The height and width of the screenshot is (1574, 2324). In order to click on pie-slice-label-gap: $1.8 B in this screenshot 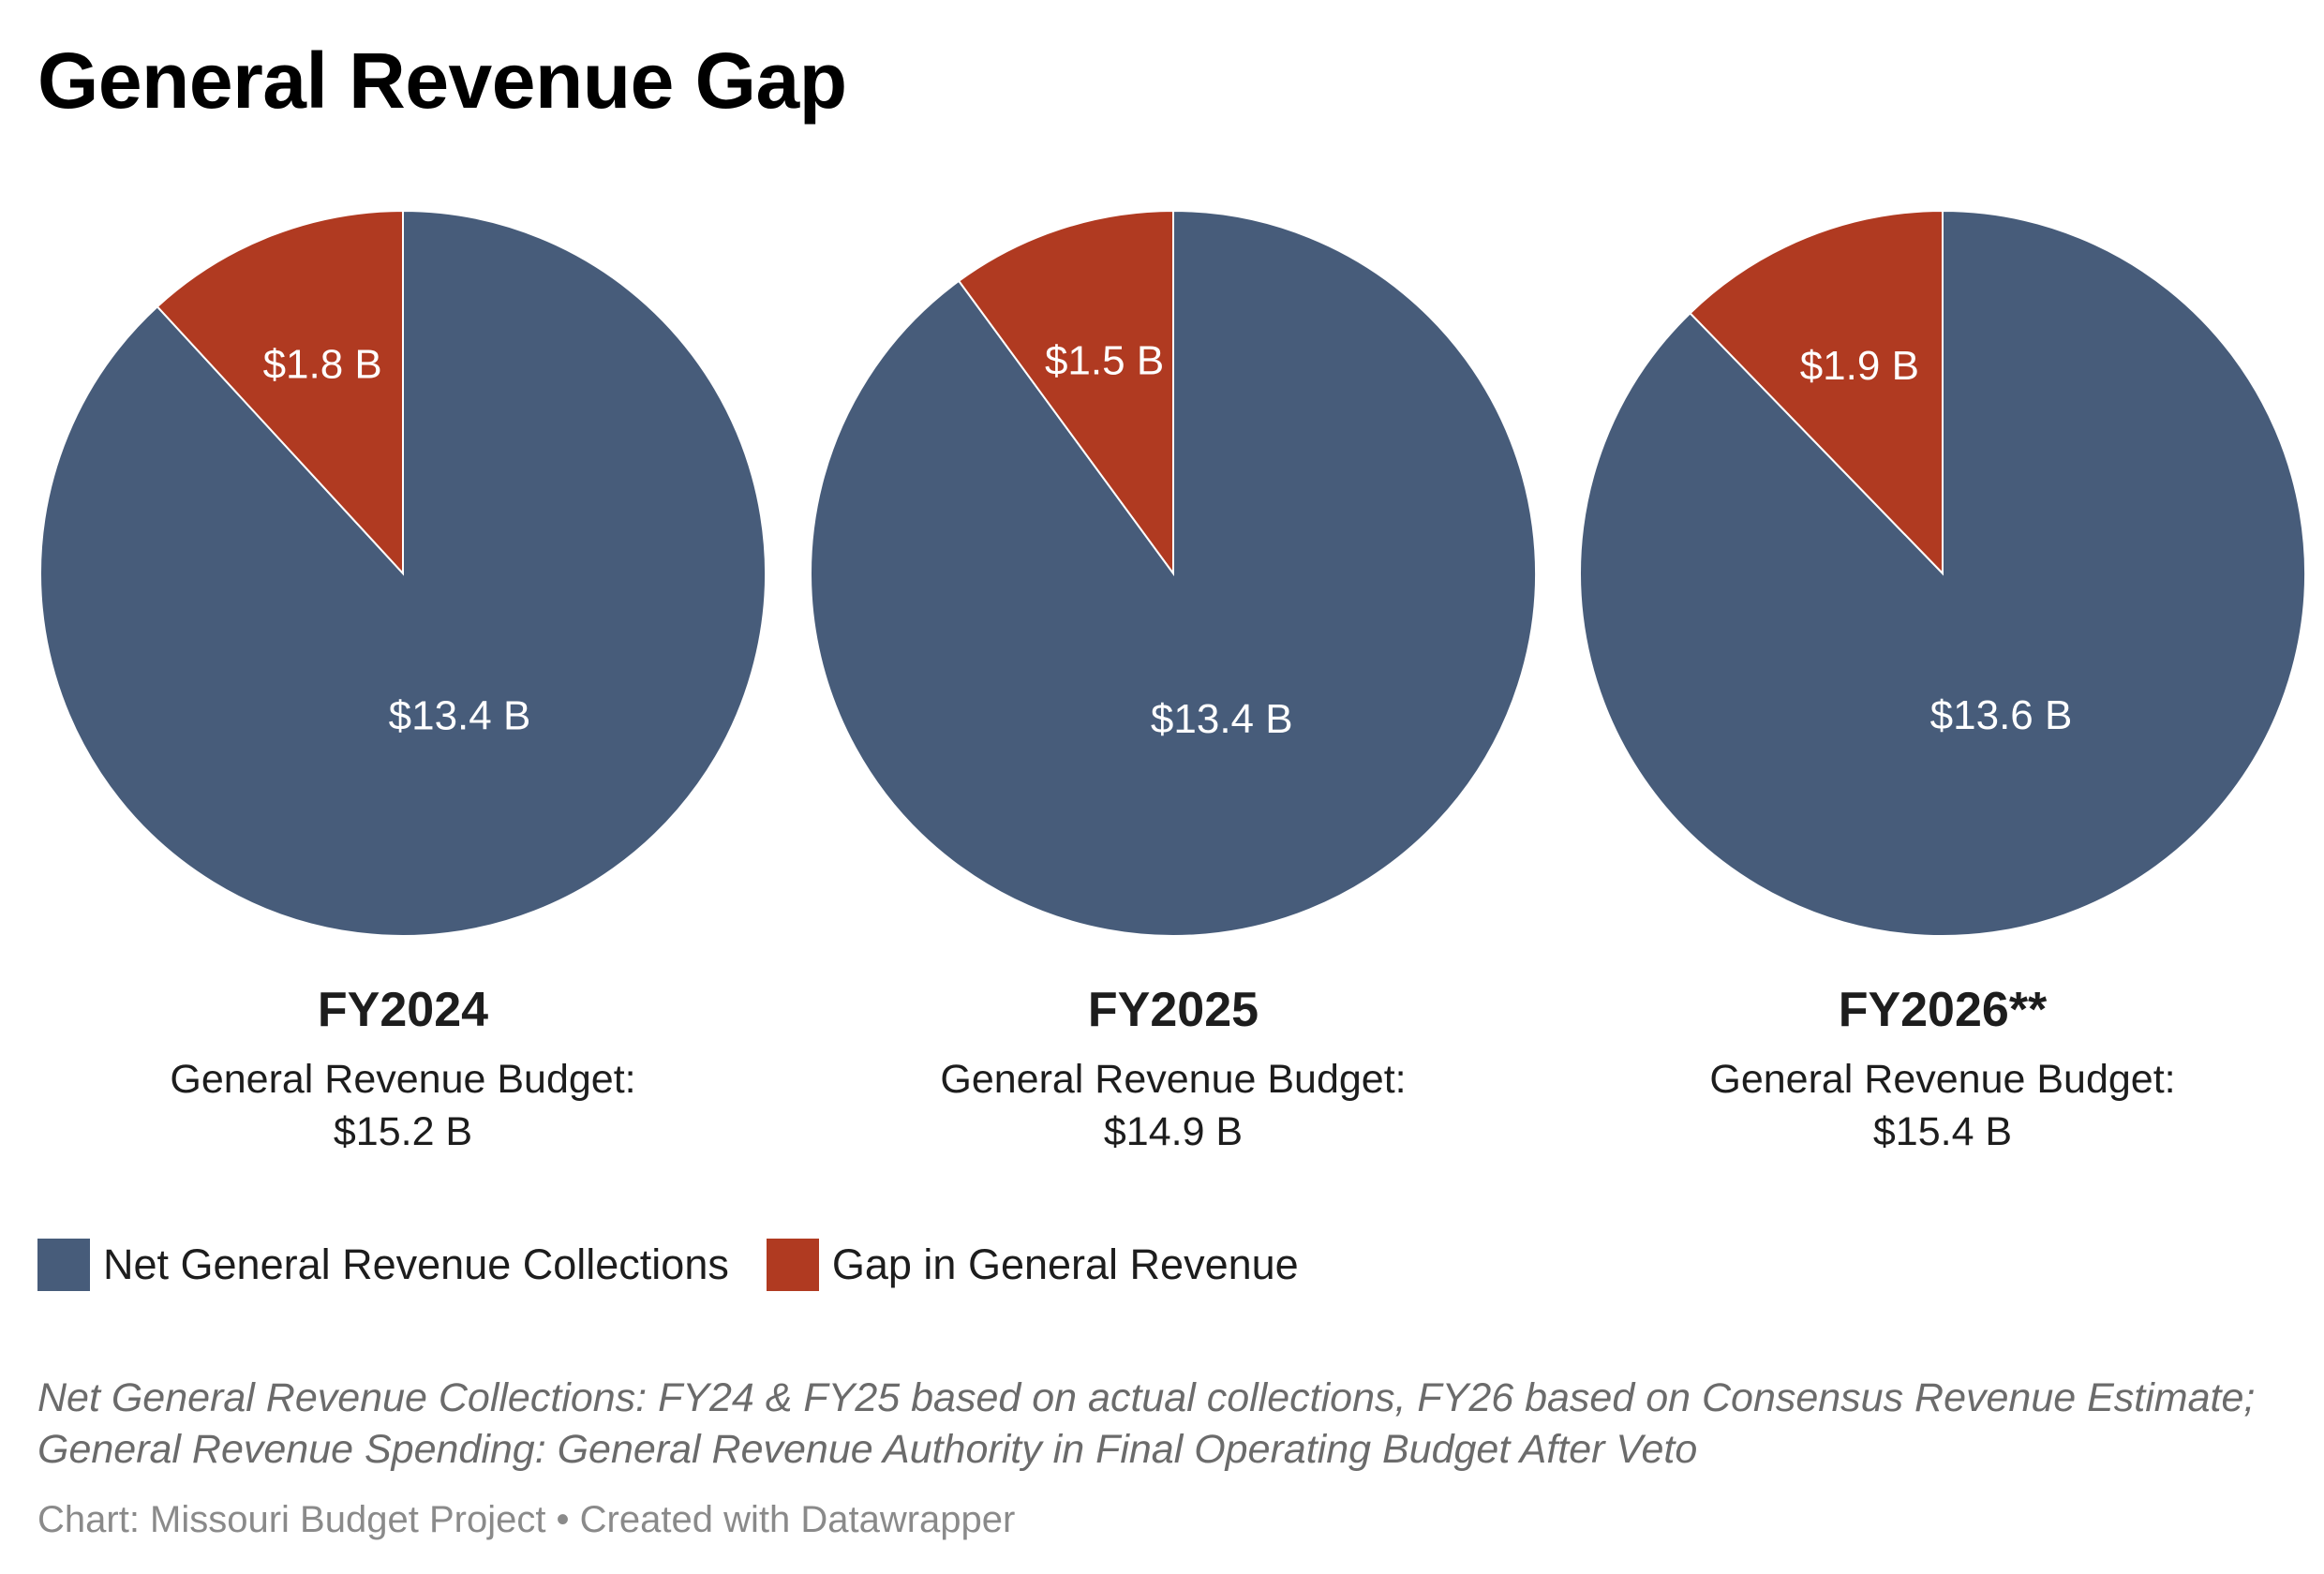, I will do `click(322, 365)`.